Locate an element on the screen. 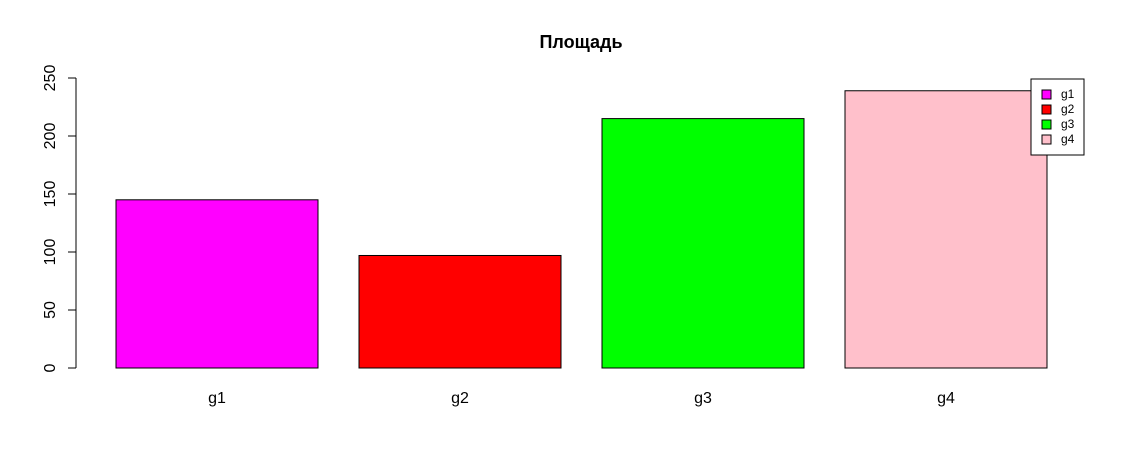 This screenshot has height=466, width=1124. y-tick-label: 50 is located at coordinates (50, 310).